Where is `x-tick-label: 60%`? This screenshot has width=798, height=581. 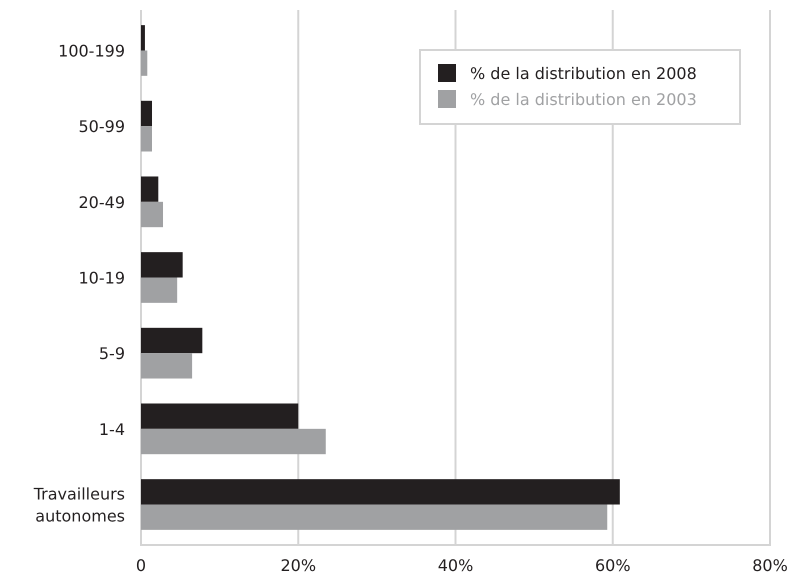
x-tick-label: 60% is located at coordinates (612, 565).